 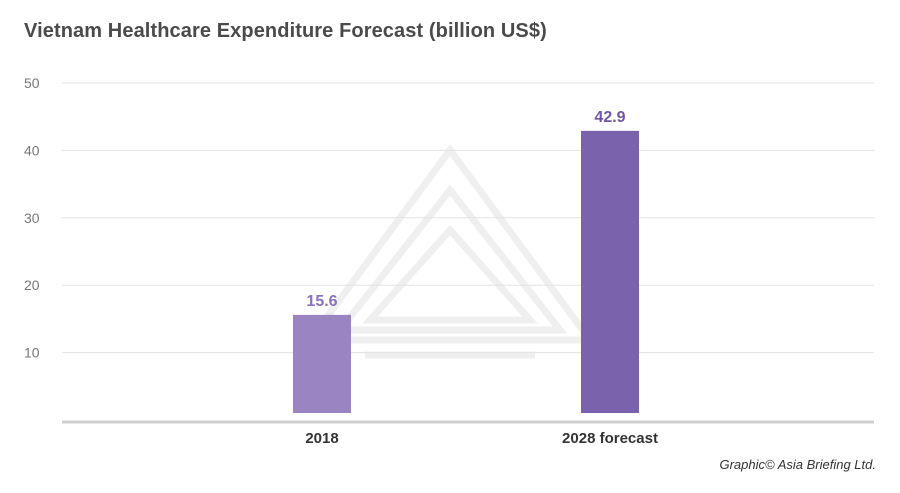 What do you see at coordinates (32, 150) in the screenshot?
I see `y-tick-label: 40` at bounding box center [32, 150].